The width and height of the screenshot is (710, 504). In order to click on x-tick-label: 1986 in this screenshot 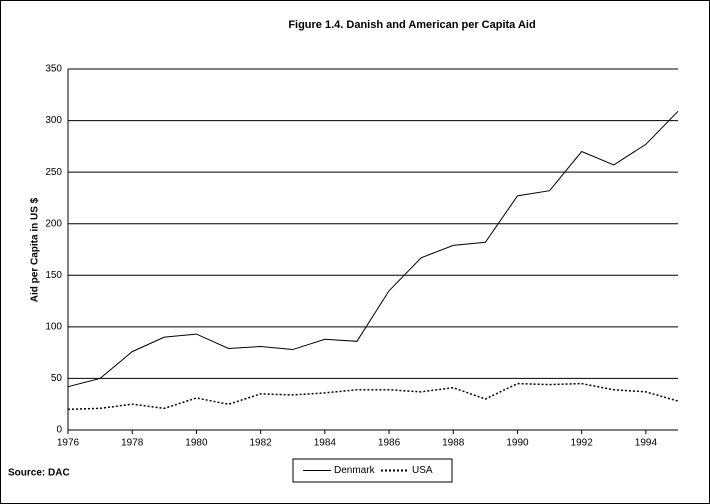, I will do `click(389, 443)`.